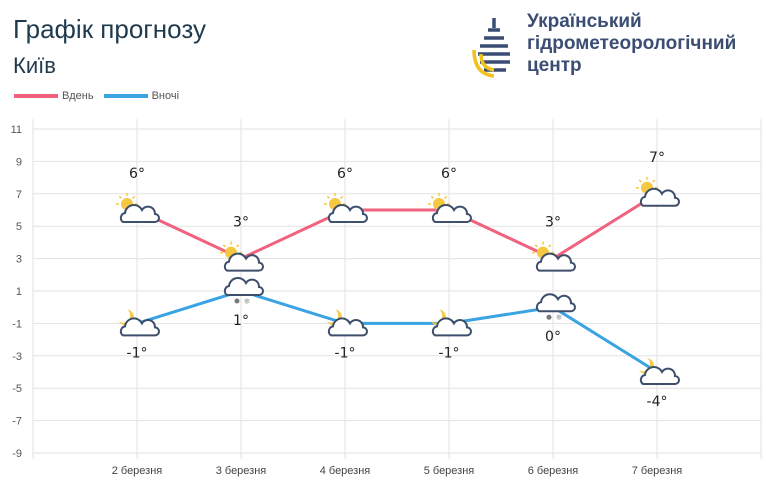 This screenshot has width=766, height=481. Describe the element at coordinates (19, 292) in the screenshot. I see `y-tick-label: 1` at that location.